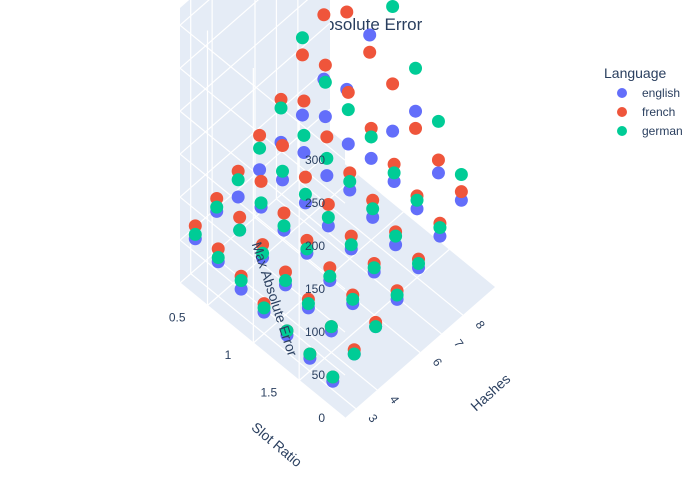  Describe the element at coordinates (458, 344) in the screenshot. I see `x-tick-label: 7` at that location.